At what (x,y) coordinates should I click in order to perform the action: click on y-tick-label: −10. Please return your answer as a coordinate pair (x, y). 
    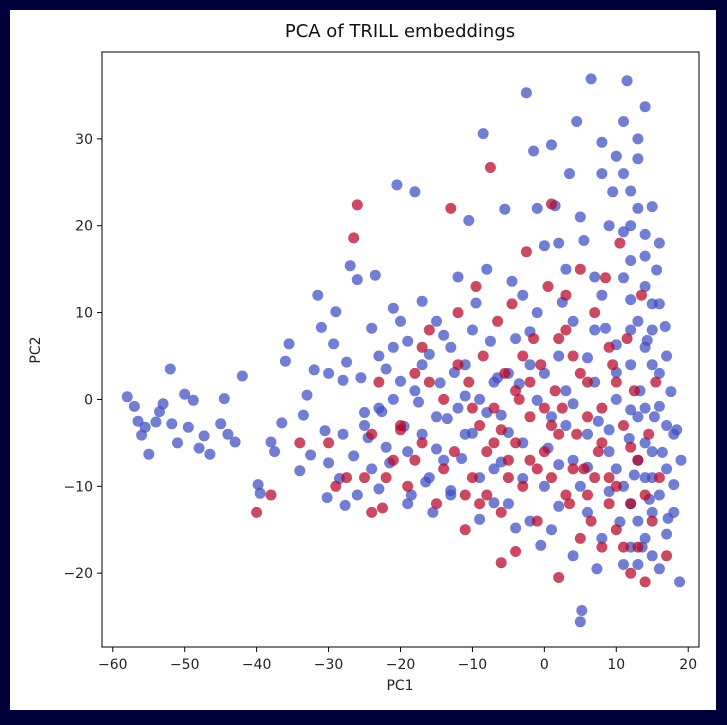
    Looking at the image, I should click on (78, 487).